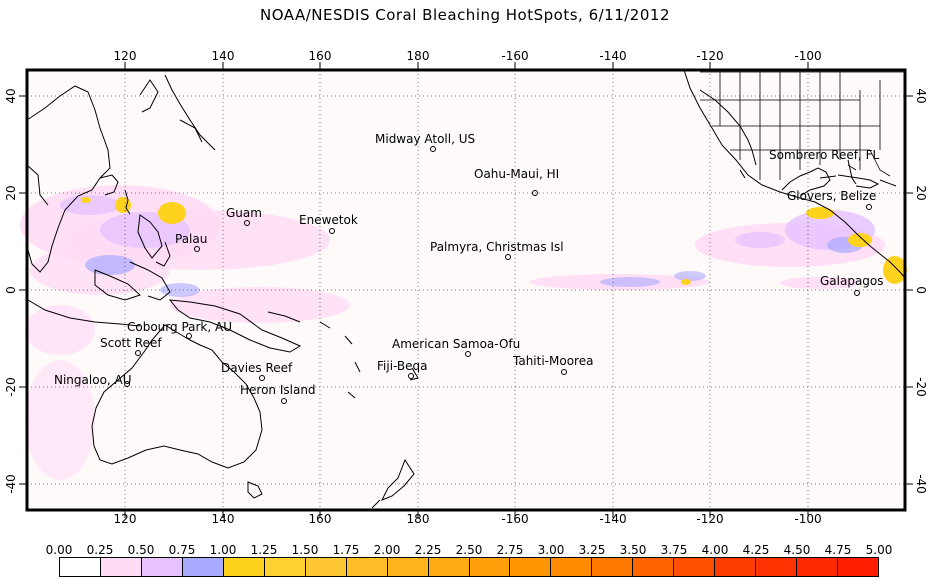 The height and width of the screenshot is (580, 930). Describe the element at coordinates (852, 281) in the screenshot. I see `site-label-galapagos: Galapagos` at that location.